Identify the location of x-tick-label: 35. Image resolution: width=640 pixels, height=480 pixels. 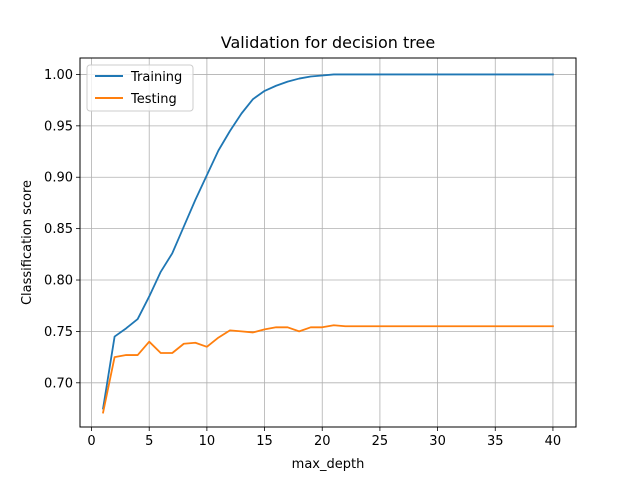
(495, 441).